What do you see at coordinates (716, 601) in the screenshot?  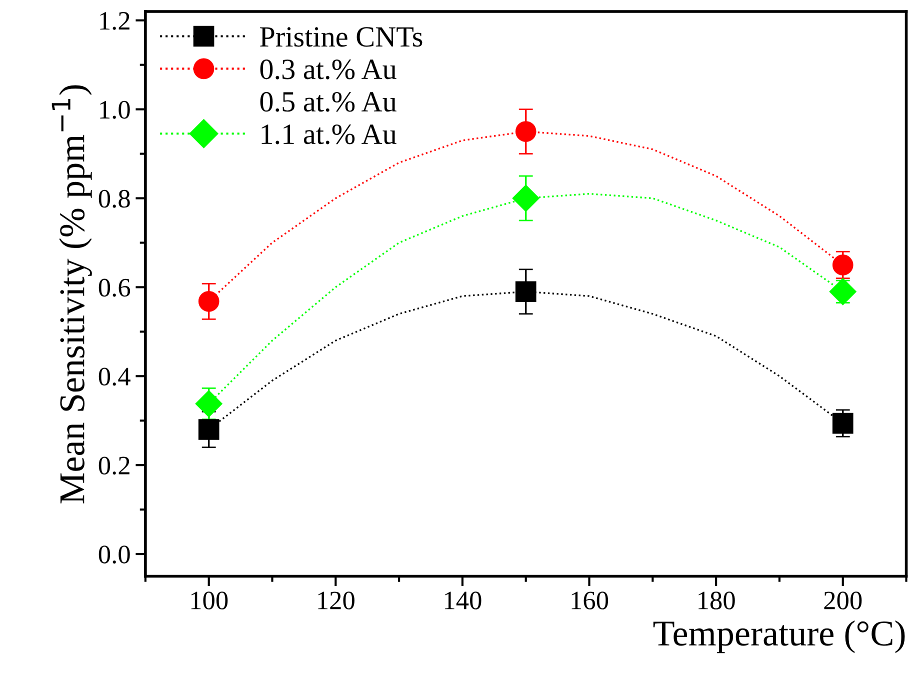 I see `x-tick-label: 180` at bounding box center [716, 601].